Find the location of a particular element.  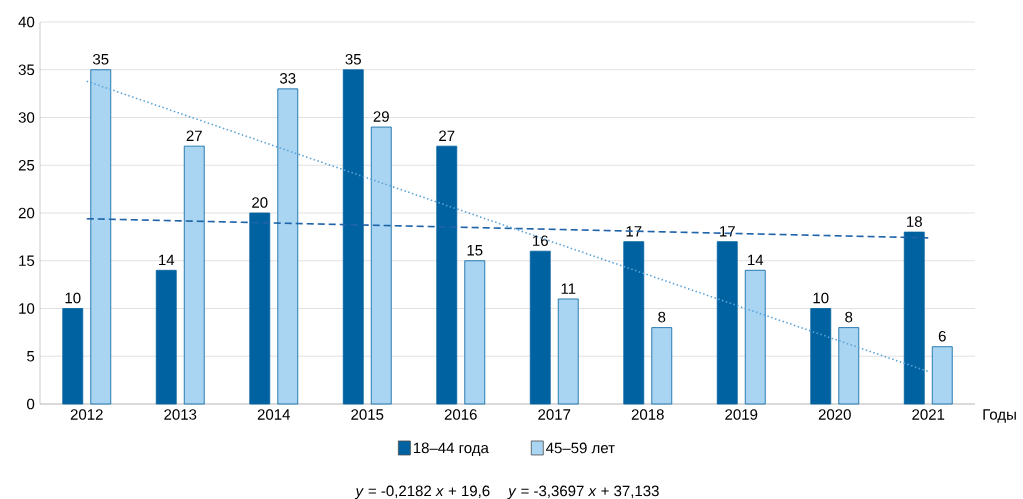

y-tick-label: 25 is located at coordinates (26, 165).